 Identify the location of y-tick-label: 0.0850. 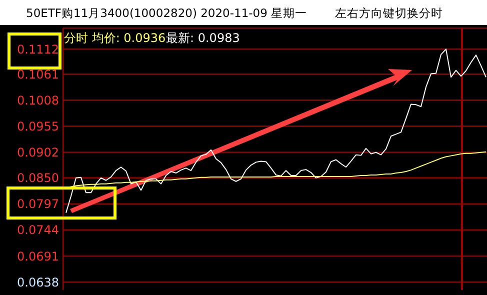
(38, 178).